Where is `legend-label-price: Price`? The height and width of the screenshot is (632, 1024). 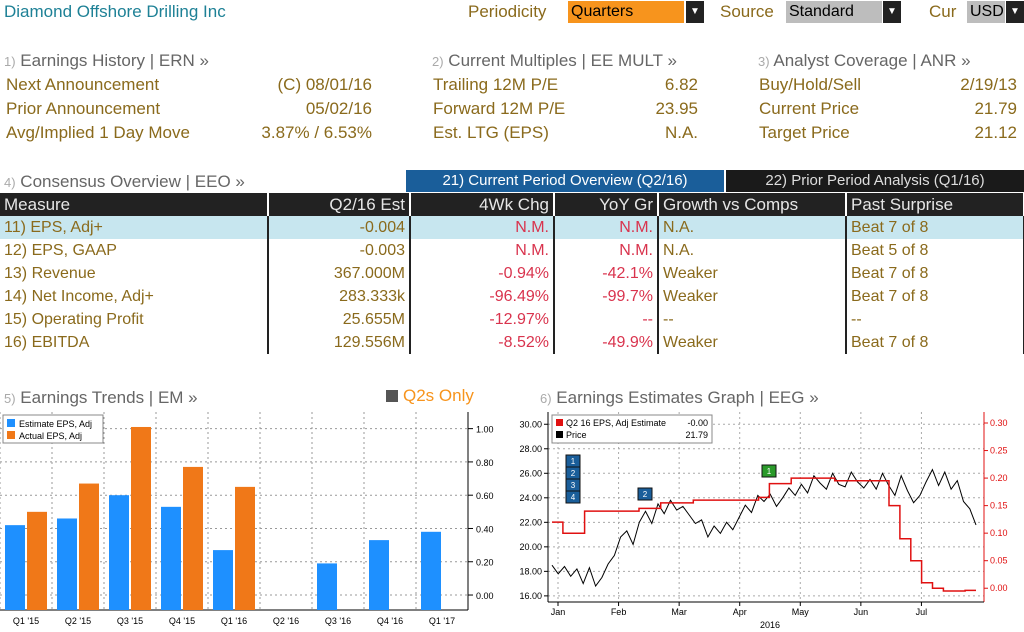
legend-label-price: Price is located at coordinates (576, 435).